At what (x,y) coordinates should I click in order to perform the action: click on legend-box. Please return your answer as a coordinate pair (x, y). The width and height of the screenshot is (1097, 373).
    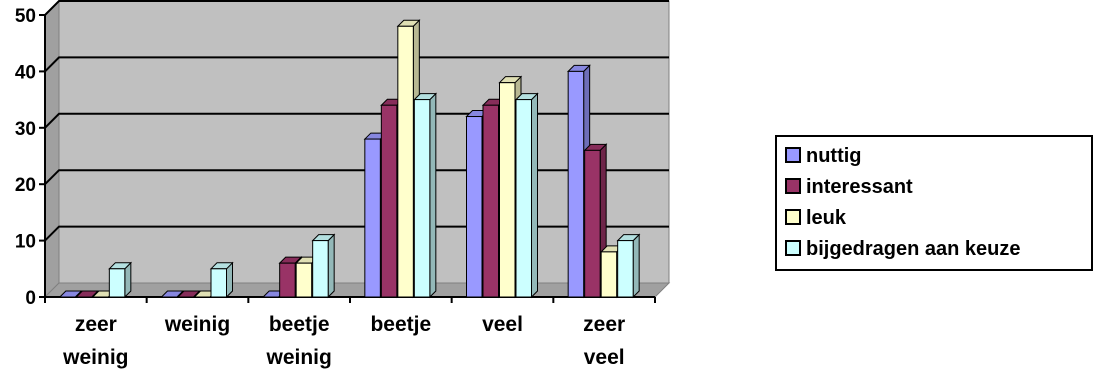
    Looking at the image, I should click on (934, 203).